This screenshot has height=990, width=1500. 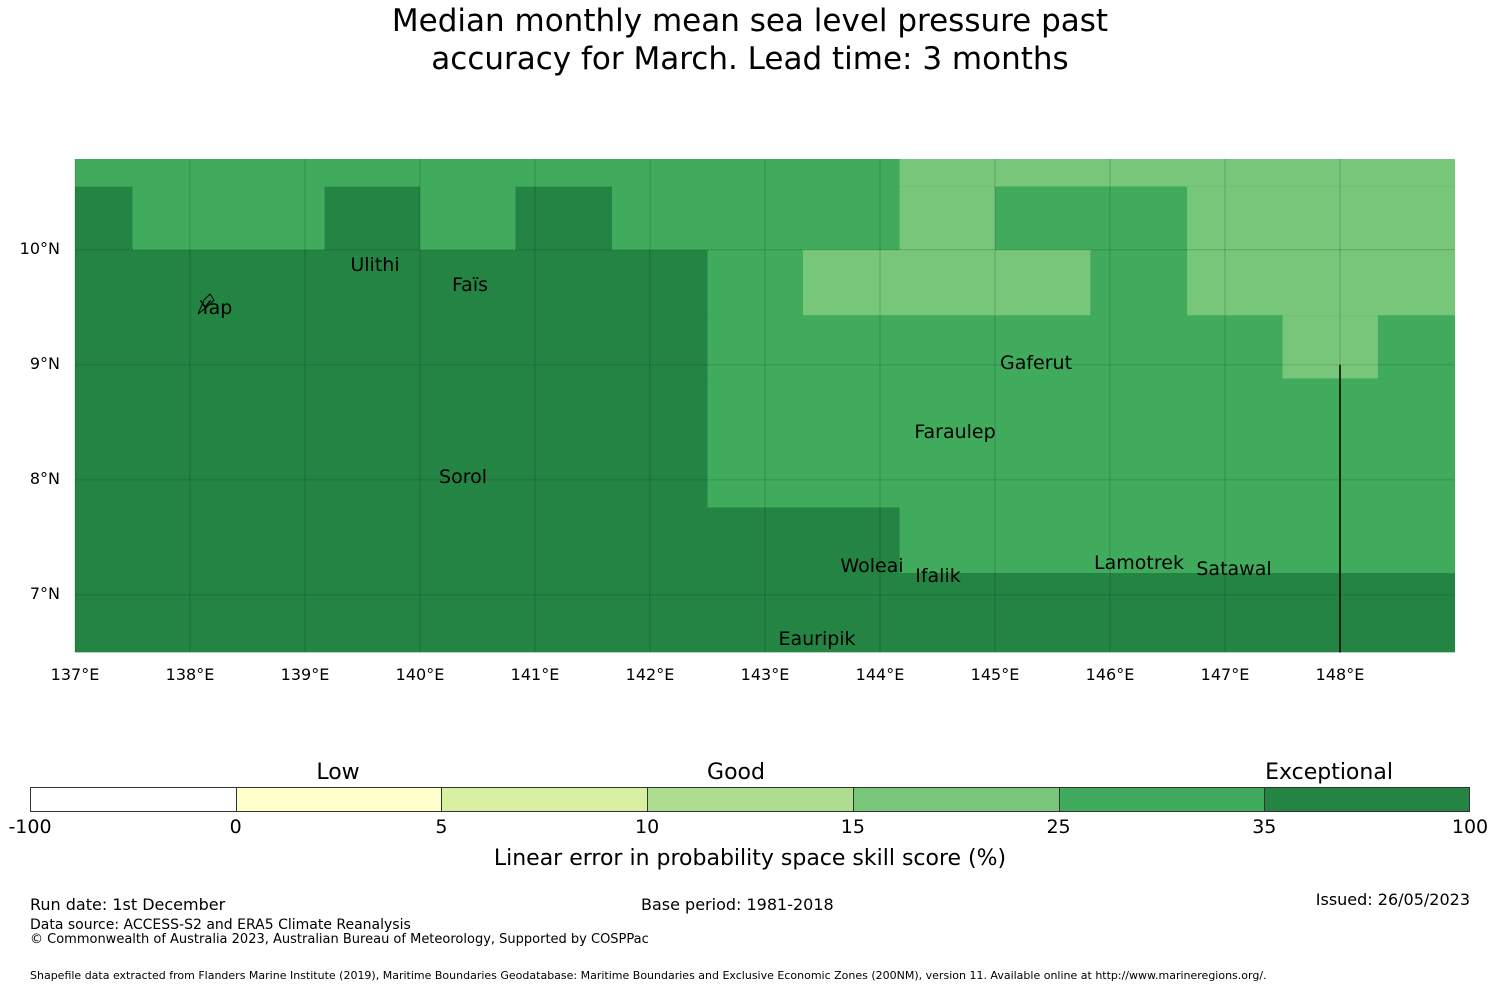 I want to click on lon-label: 143°E, so click(x=765, y=674).